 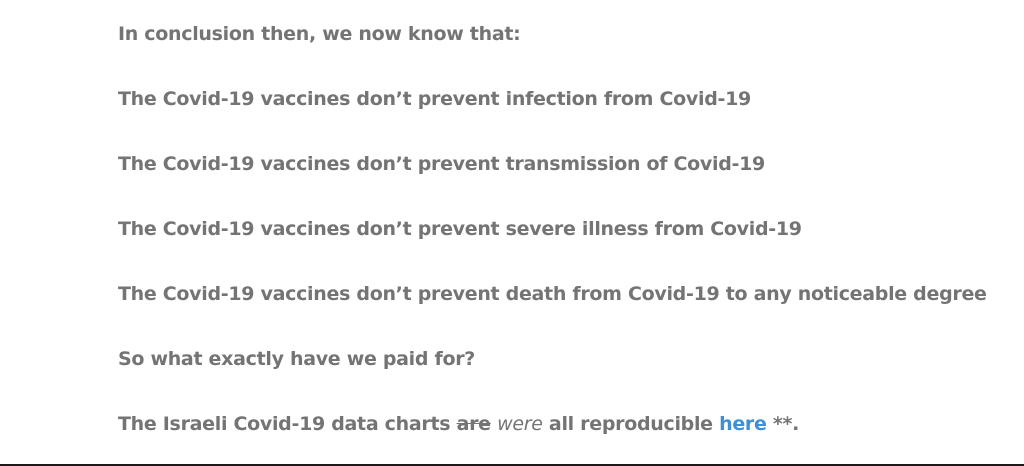 What do you see at coordinates (512, 465) in the screenshot?
I see `bottom-divider` at bounding box center [512, 465].